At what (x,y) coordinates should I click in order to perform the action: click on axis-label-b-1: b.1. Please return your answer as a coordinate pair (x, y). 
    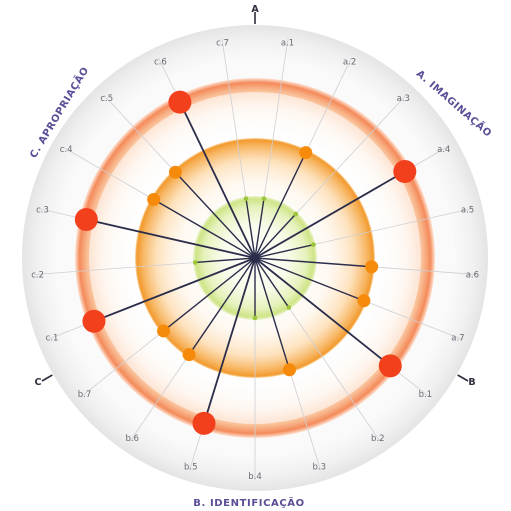
    Looking at the image, I should click on (426, 395).